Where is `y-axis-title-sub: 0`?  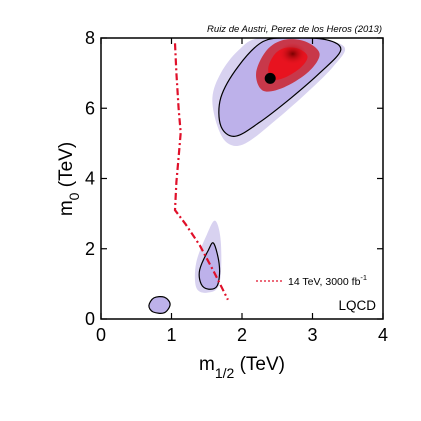 y-axis-title-sub: 0 is located at coordinates (74, 196).